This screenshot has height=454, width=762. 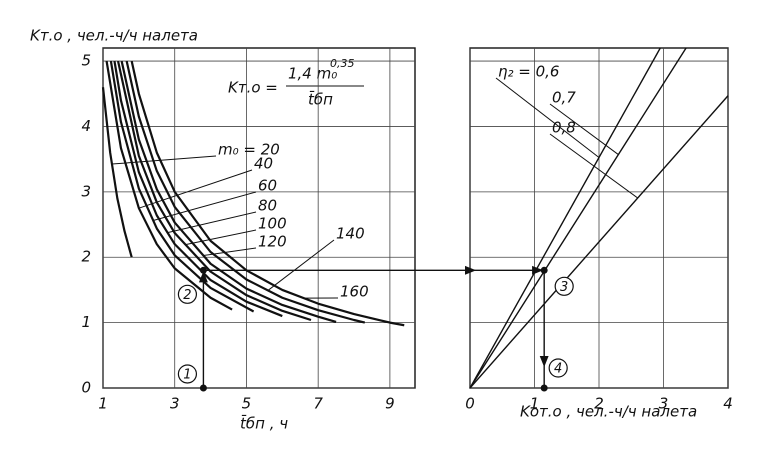 I want to click on x-tick-label: 0, so click(x=470, y=404).